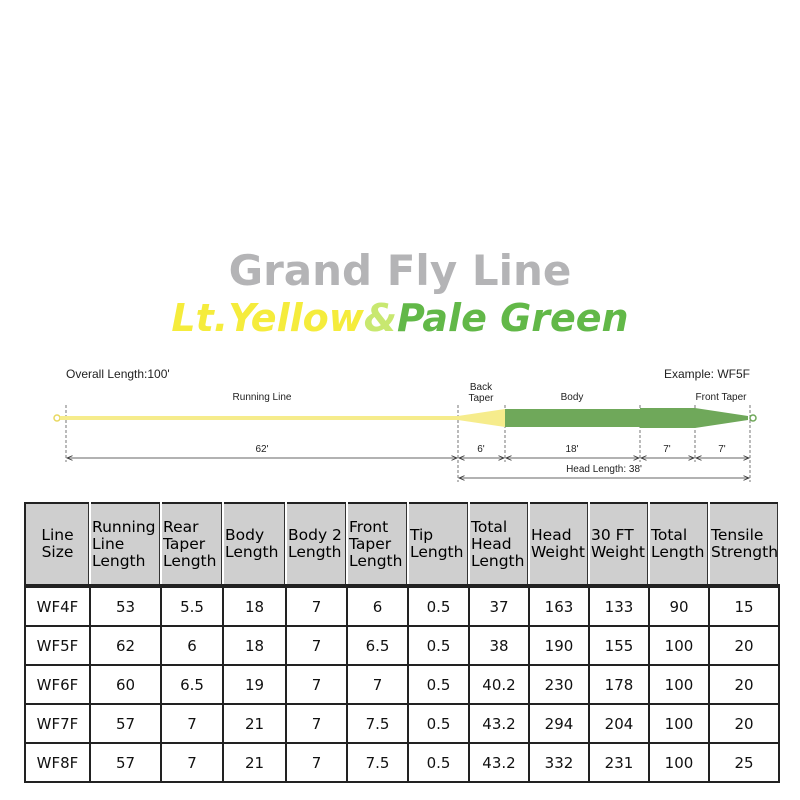 The image size is (800, 800). I want to click on column-header: 30 FT Weight, so click(619, 544).